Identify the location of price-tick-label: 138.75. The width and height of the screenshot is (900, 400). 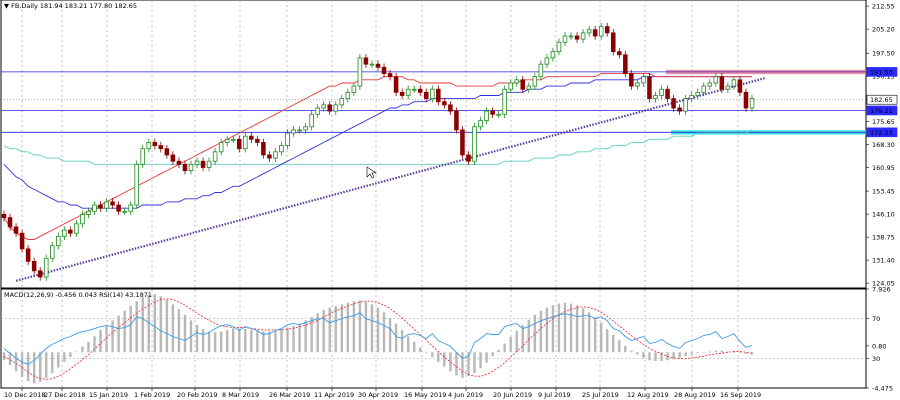
(883, 238).